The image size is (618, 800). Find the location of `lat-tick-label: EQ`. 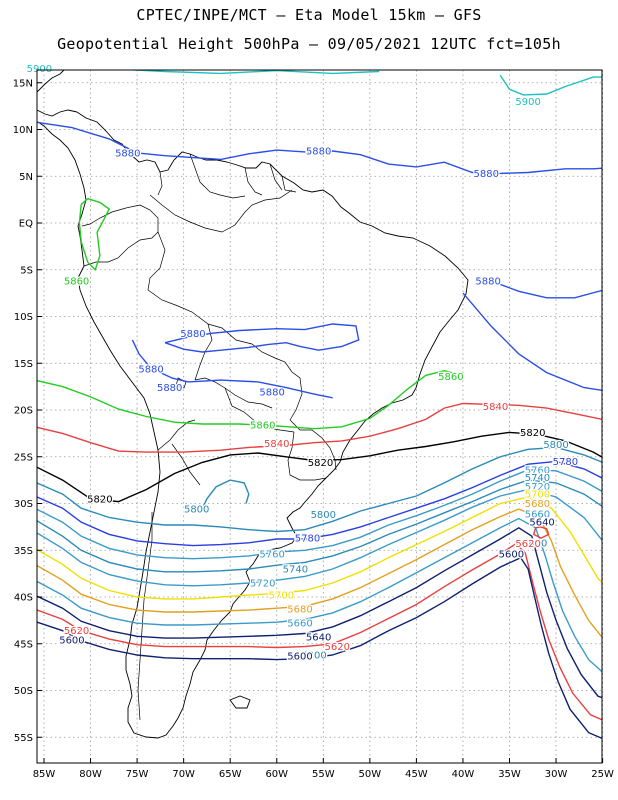

lat-tick-label: EQ is located at coordinates (26, 224).